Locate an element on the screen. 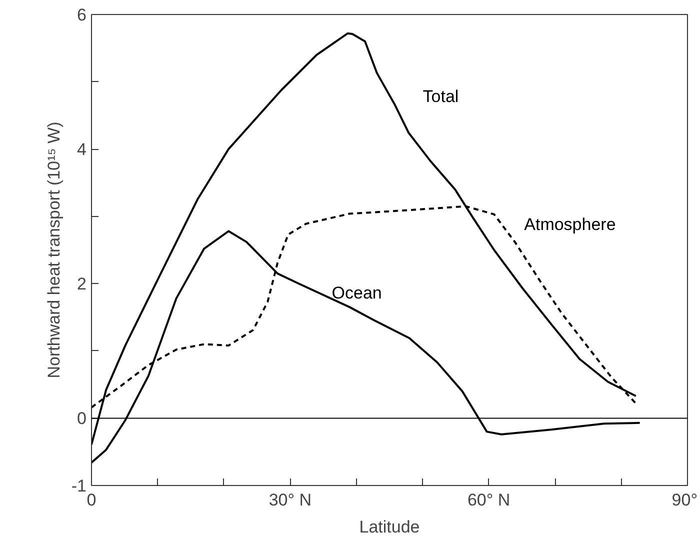  series-label: Atmosphere is located at coordinates (570, 224).